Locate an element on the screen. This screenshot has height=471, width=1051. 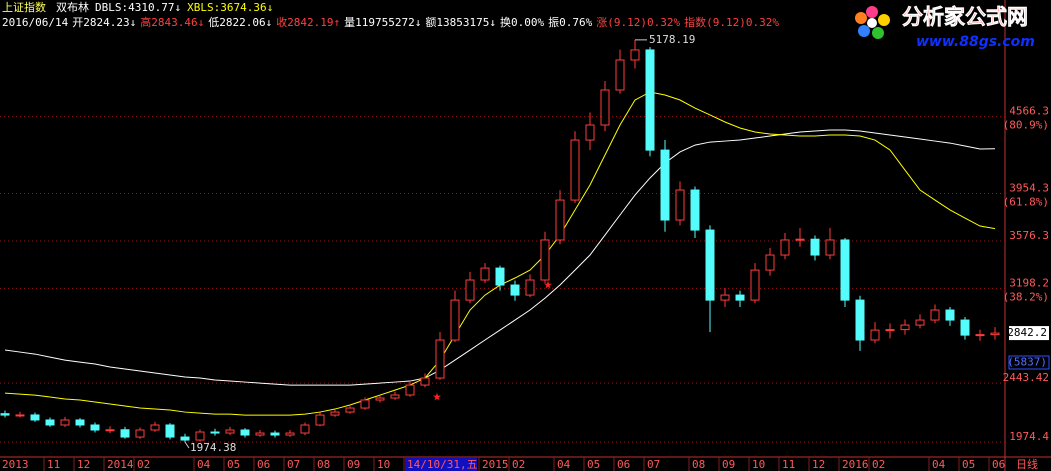
price-tag: 2842.2 is located at coordinates (1027, 332).